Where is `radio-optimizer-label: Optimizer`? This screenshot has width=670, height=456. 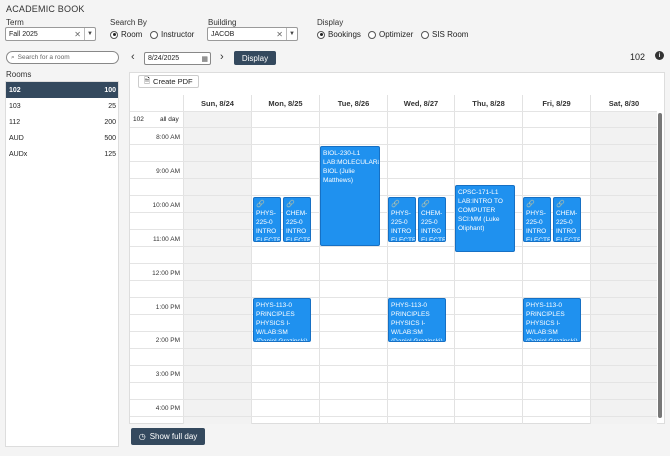
radio-optimizer-label: Optimizer is located at coordinates (396, 34).